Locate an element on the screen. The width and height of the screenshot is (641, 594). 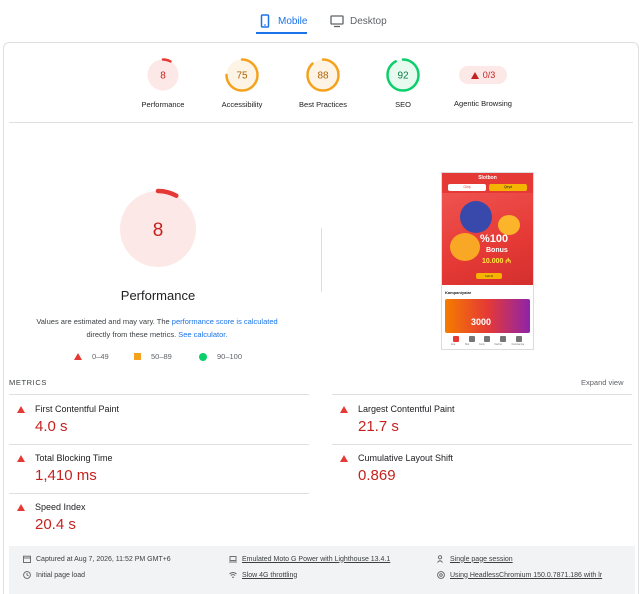
expand-view-toggle: Expand view is located at coordinates (602, 382).